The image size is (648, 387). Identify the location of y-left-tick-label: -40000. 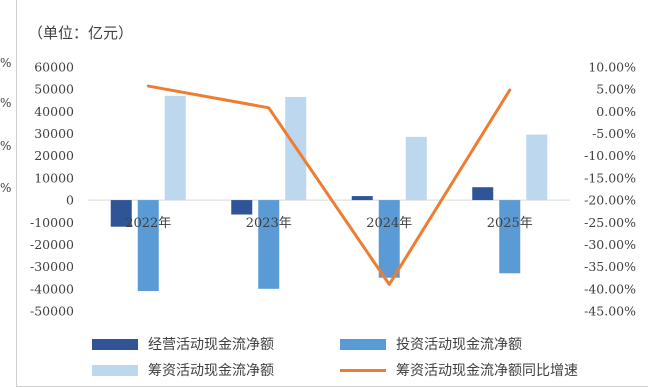
(52, 288).